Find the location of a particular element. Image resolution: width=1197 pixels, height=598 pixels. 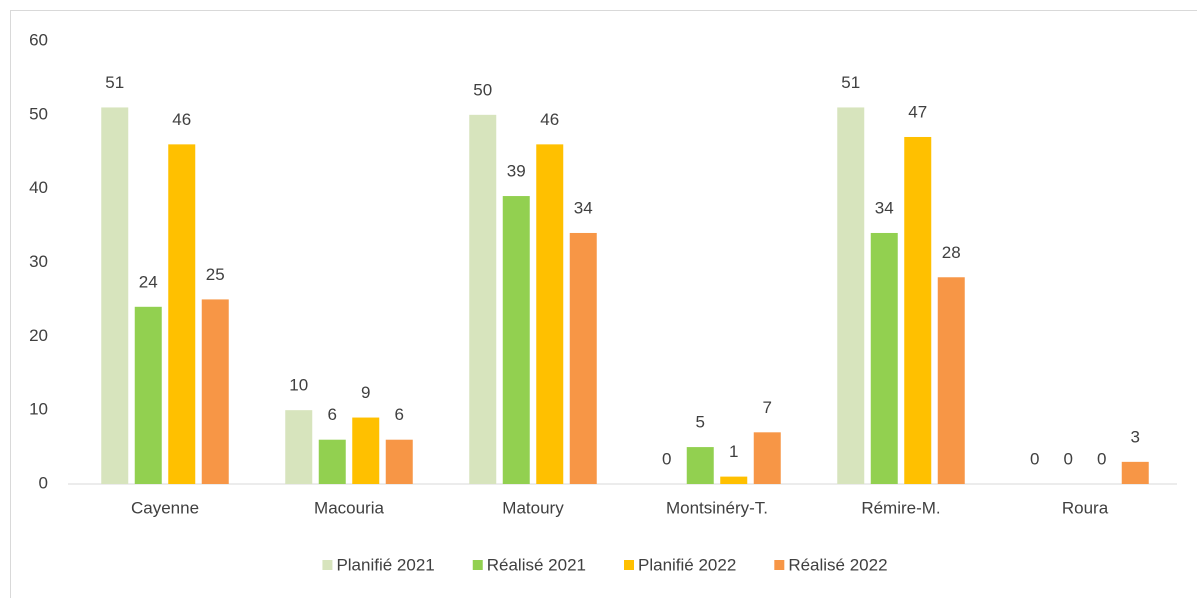

x-tick-label: Matoury is located at coordinates (533, 507).